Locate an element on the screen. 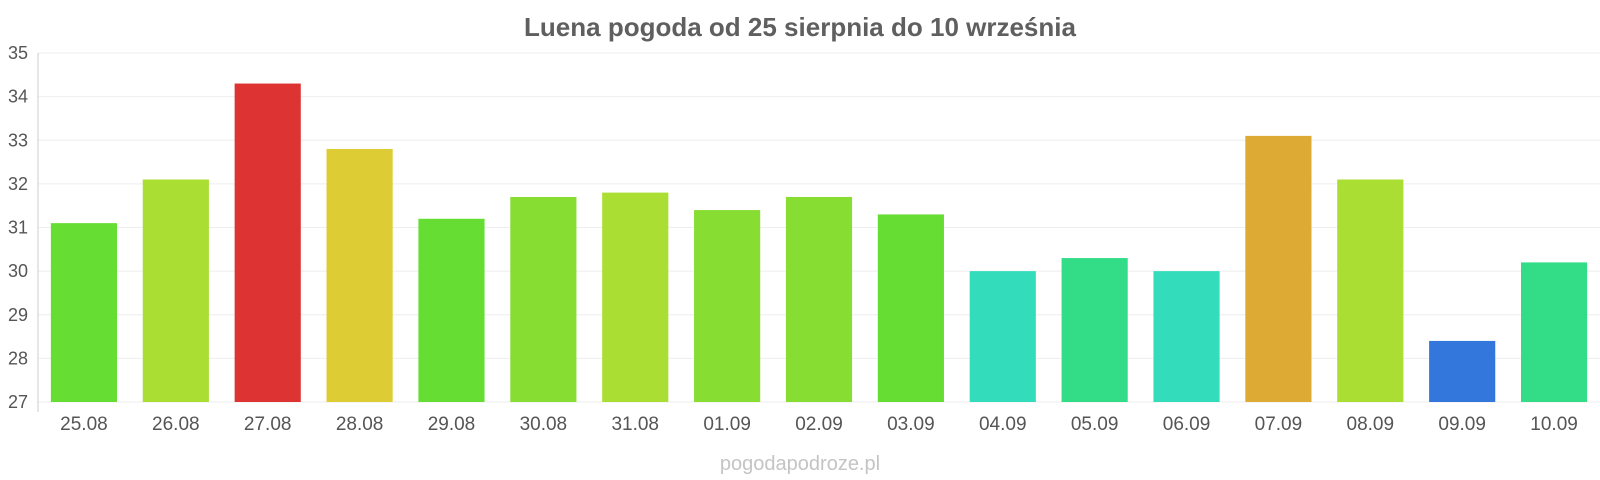 This screenshot has width=1600, height=480. x-tick-label: 09.09 is located at coordinates (1462, 424).